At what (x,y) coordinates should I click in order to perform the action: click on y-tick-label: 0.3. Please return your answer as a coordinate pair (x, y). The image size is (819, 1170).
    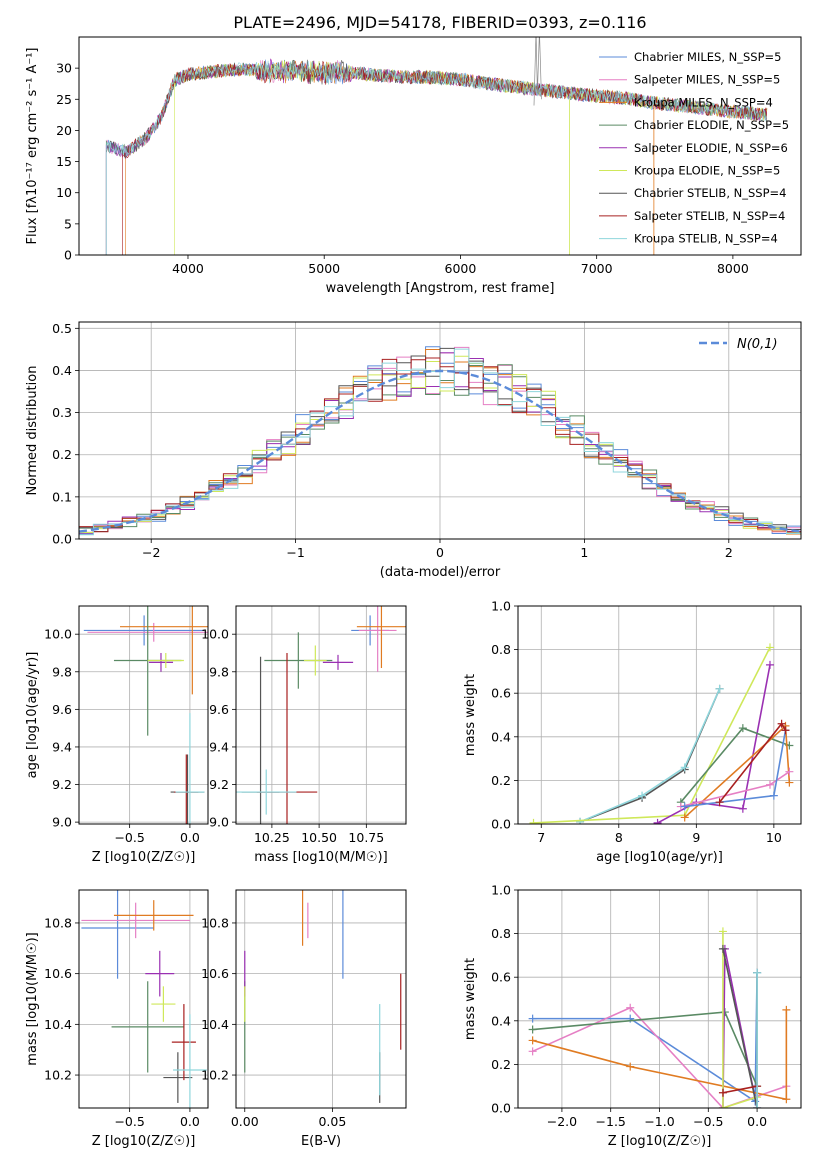
    Looking at the image, I should click on (62, 412).